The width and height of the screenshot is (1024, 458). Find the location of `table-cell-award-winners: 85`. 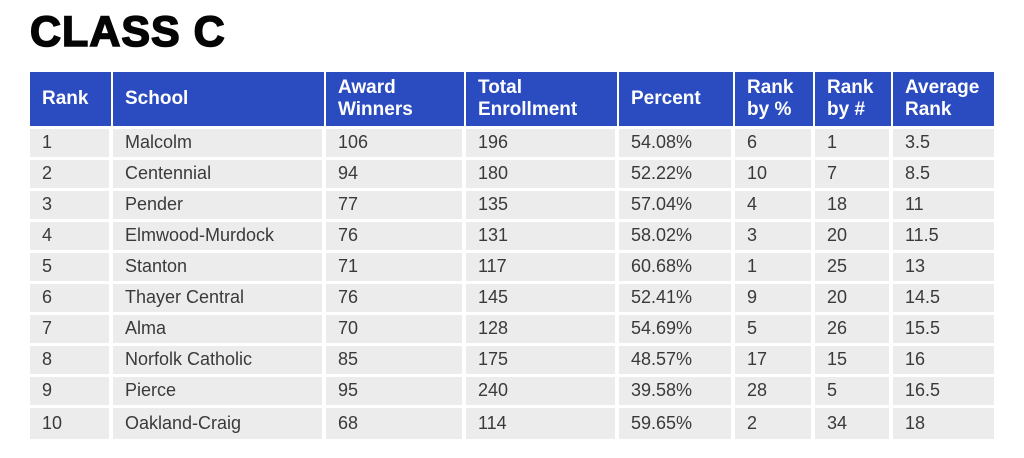

table-cell-award-winners: 85 is located at coordinates (396, 362).